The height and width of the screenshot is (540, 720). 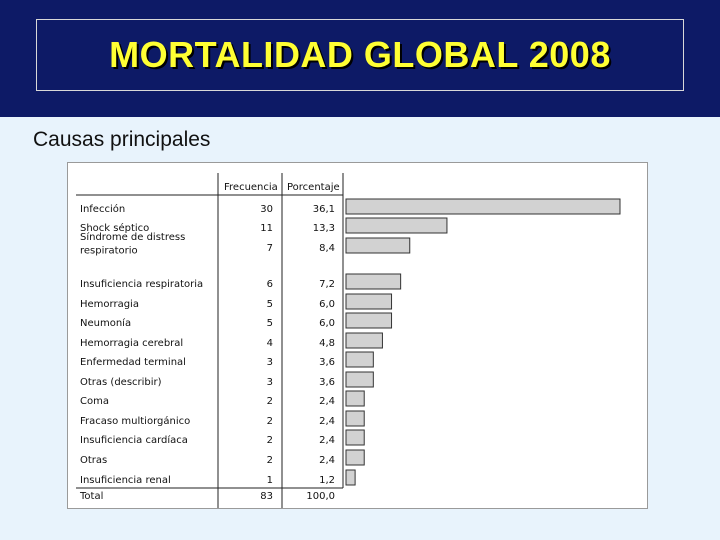 What do you see at coordinates (251, 187) in the screenshot?
I see `column-header-frecuencia: Frecuencia` at bounding box center [251, 187].